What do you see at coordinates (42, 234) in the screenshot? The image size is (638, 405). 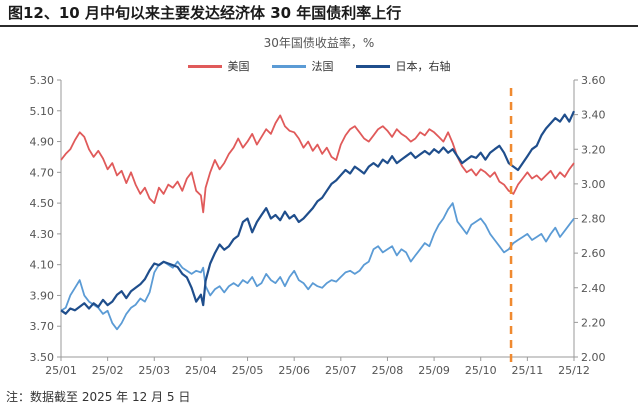 I see `y-left-tick-label: 4.30` at bounding box center [42, 234].